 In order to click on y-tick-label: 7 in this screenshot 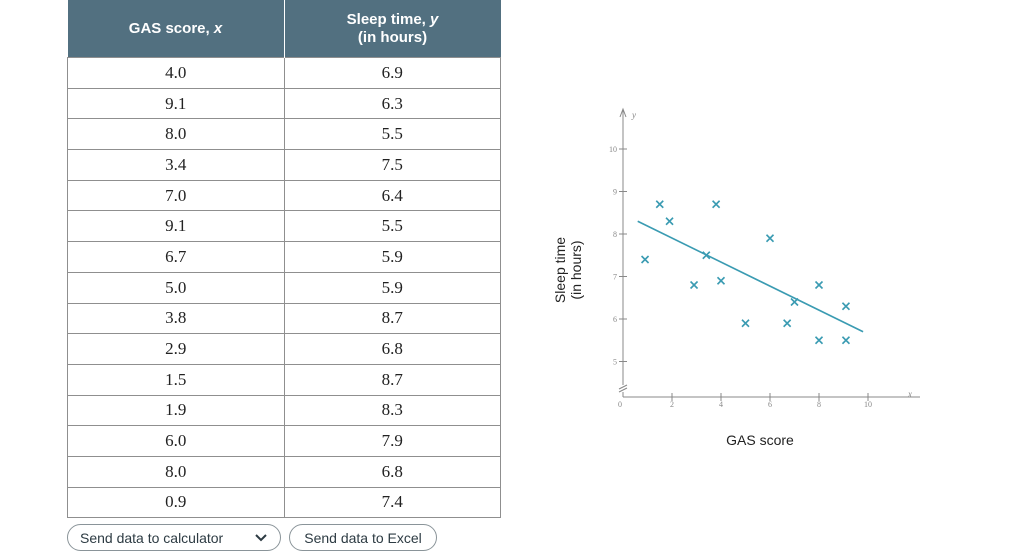, I will do `click(615, 277)`.